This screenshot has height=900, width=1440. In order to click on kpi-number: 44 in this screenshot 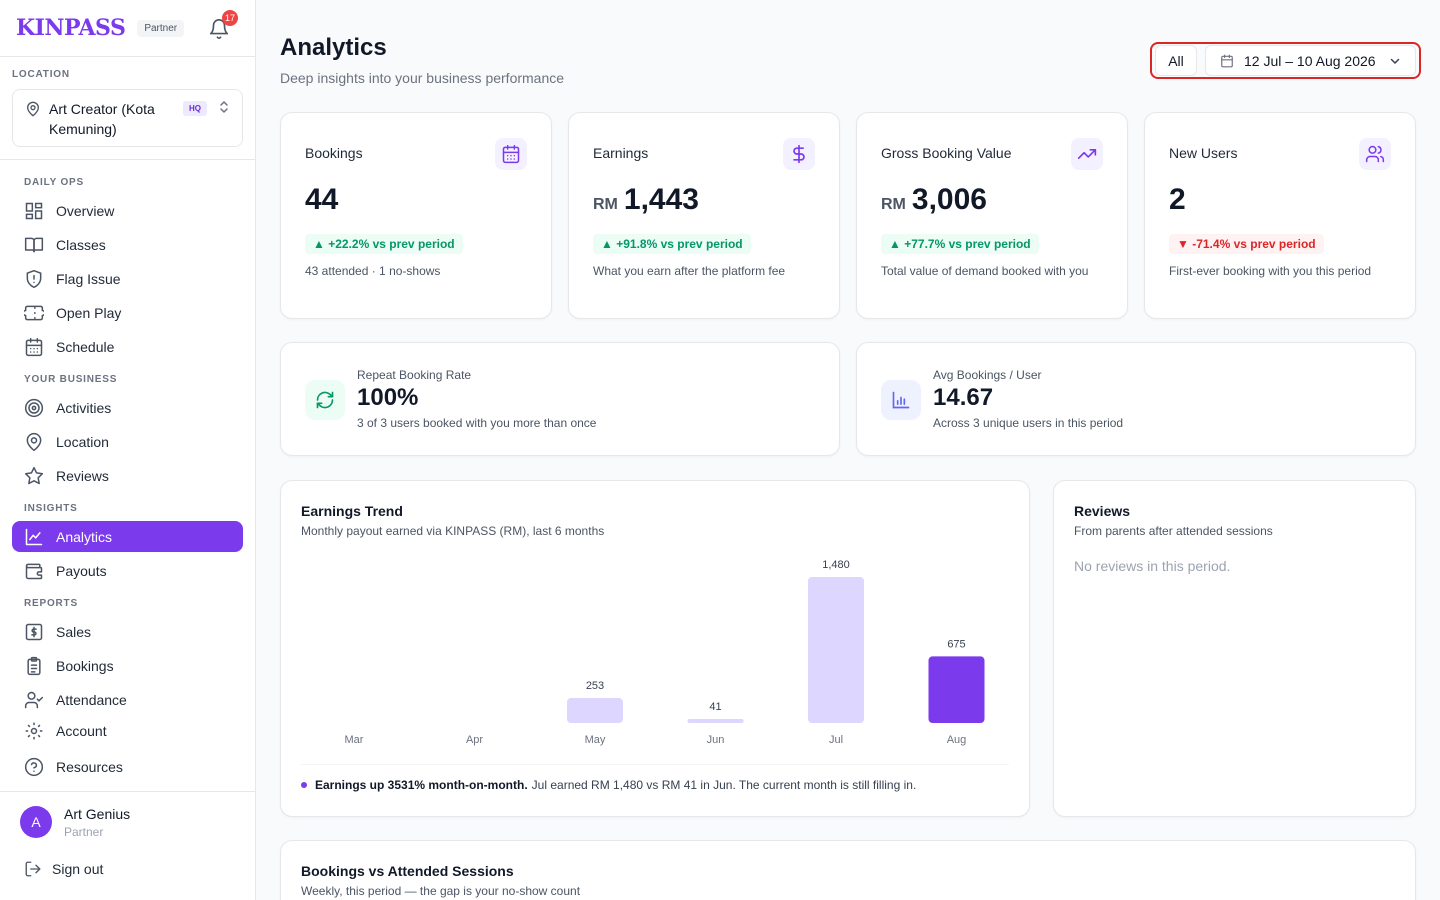, I will do `click(322, 199)`.